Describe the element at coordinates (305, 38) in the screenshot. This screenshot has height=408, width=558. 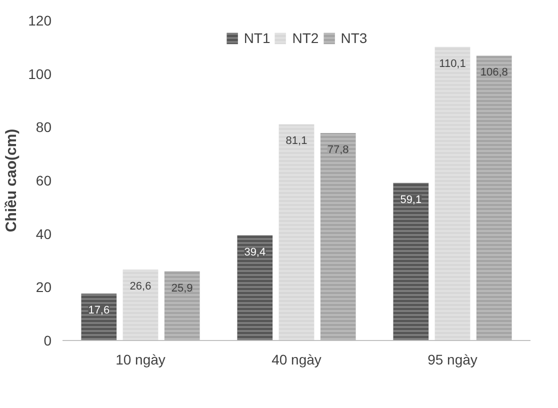
I see `legend-label: NT2` at that location.